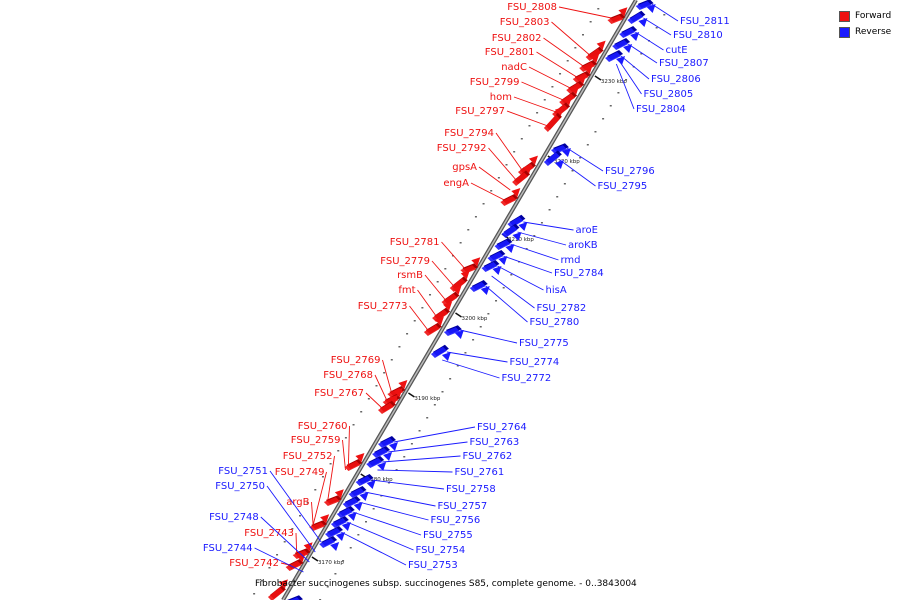 This screenshot has width=900, height=600. What do you see at coordinates (873, 32) in the screenshot?
I see `legend-label-reverse: Reverse` at bounding box center [873, 32].